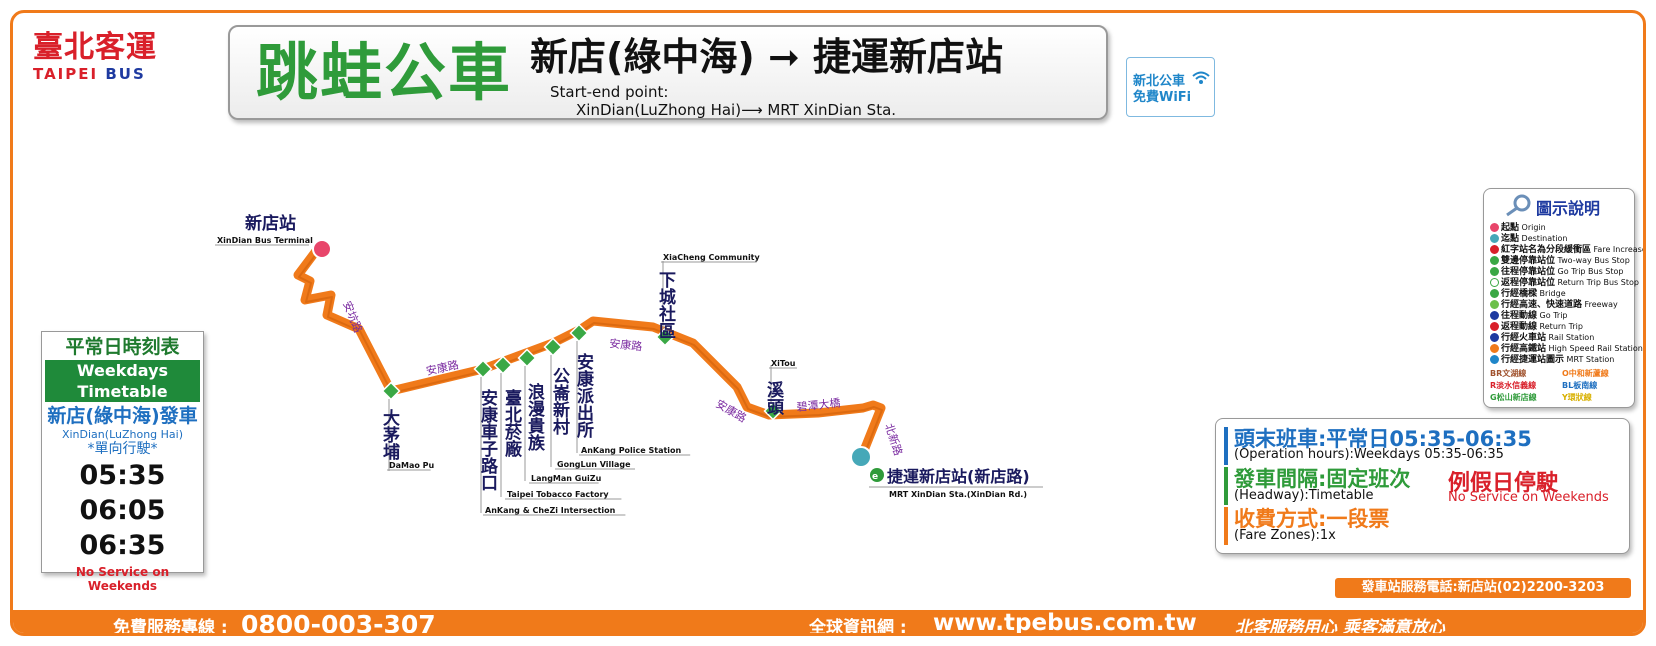 The width and height of the screenshot is (1656, 646). What do you see at coordinates (626, 344) in the screenshot?
I see `road-label-ankang2: 安康路` at bounding box center [626, 344].